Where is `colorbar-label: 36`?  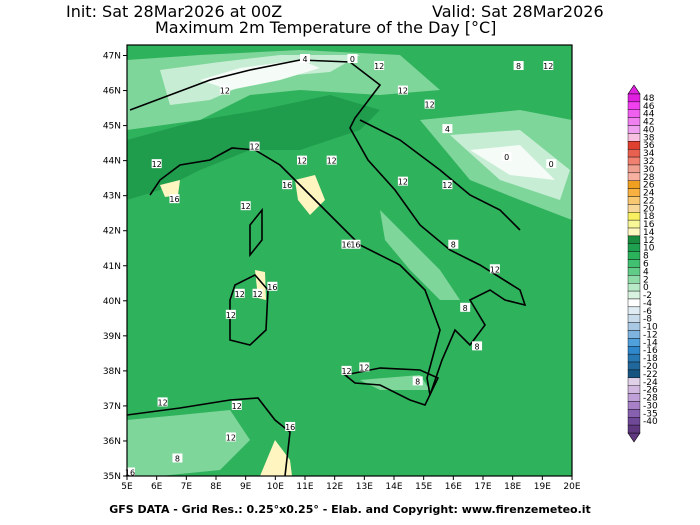
colorbar-label: 36 is located at coordinates (649, 146).